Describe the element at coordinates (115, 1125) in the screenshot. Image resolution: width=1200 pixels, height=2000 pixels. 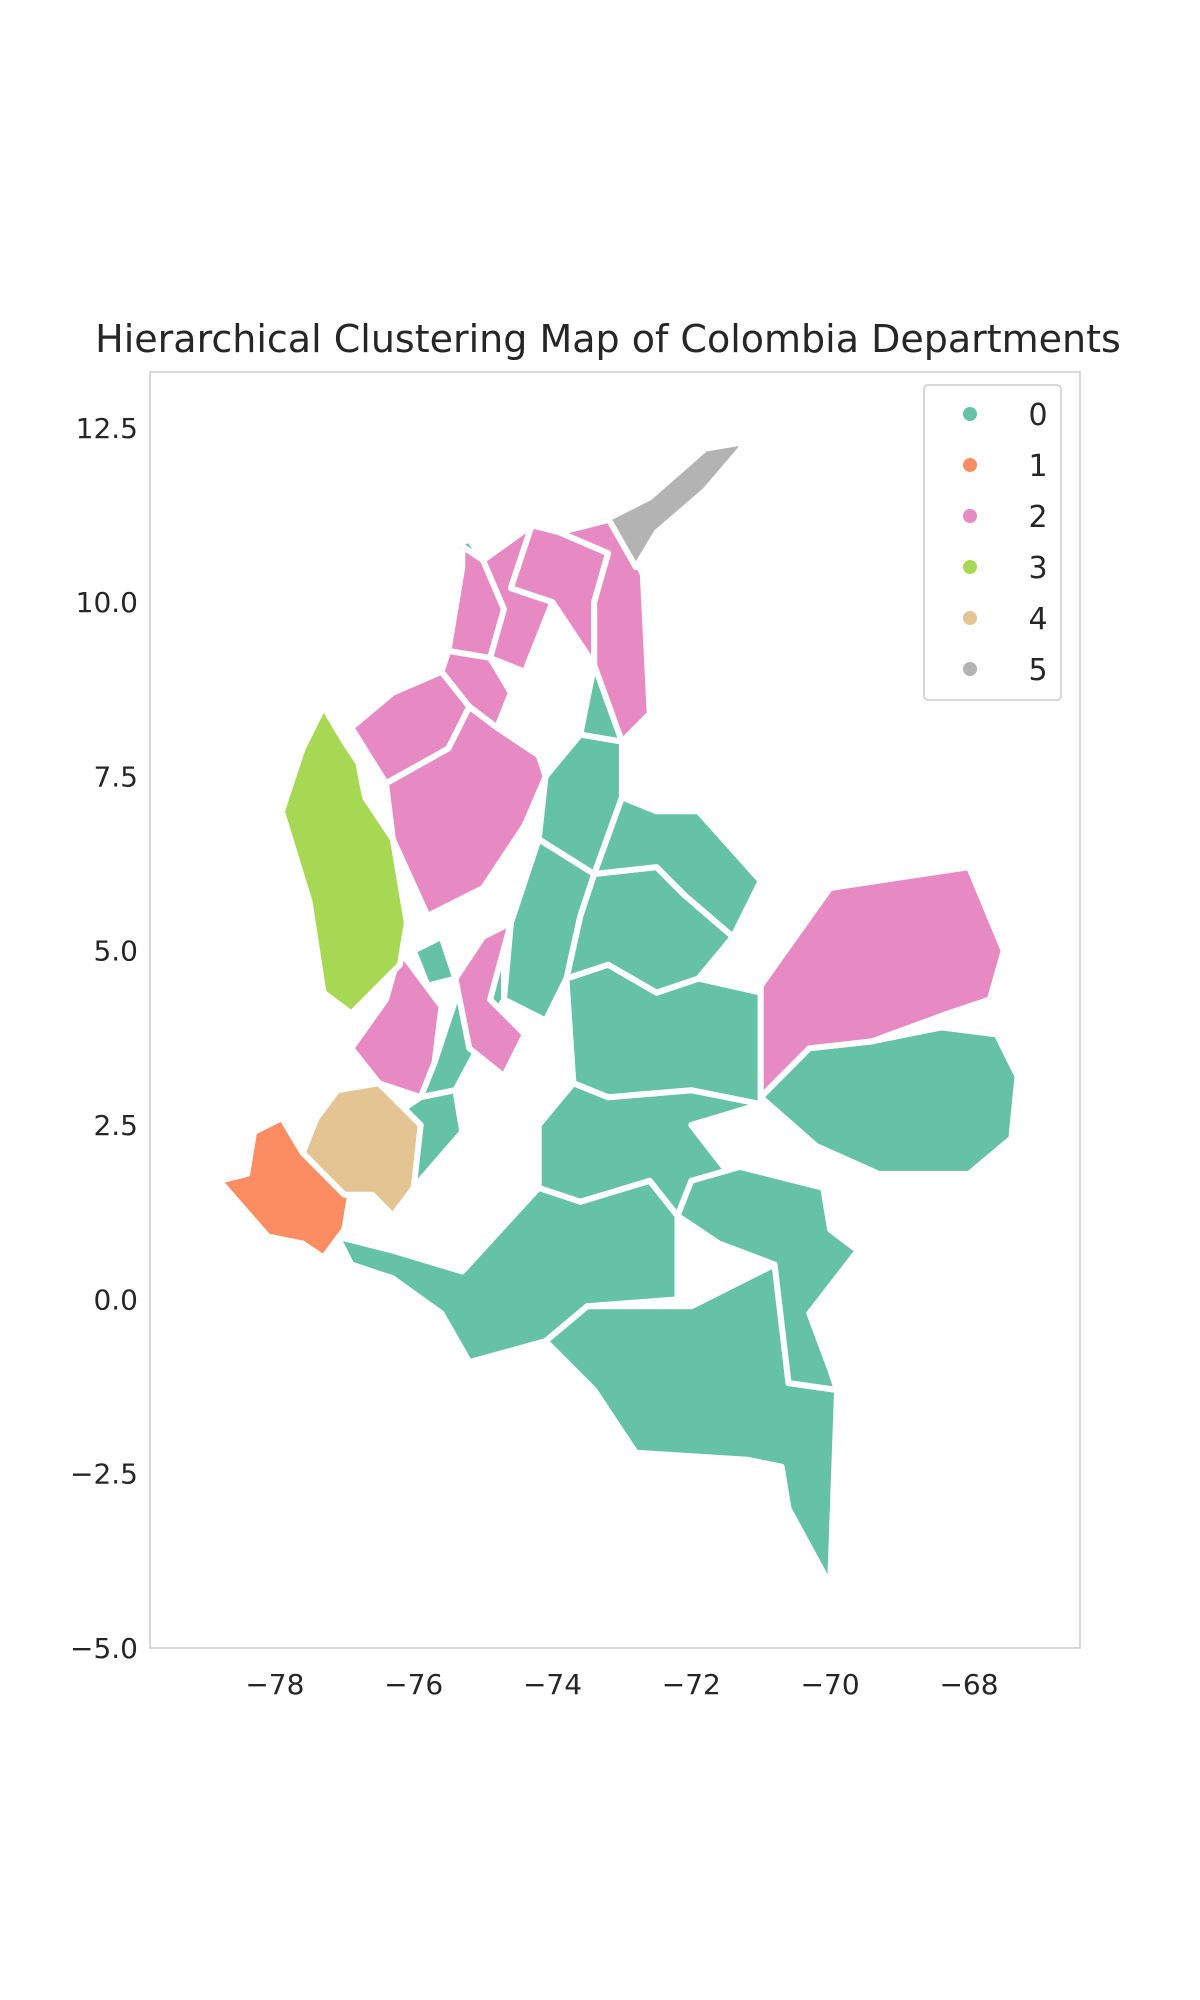
I see `y-tick-label: 2.5` at that location.